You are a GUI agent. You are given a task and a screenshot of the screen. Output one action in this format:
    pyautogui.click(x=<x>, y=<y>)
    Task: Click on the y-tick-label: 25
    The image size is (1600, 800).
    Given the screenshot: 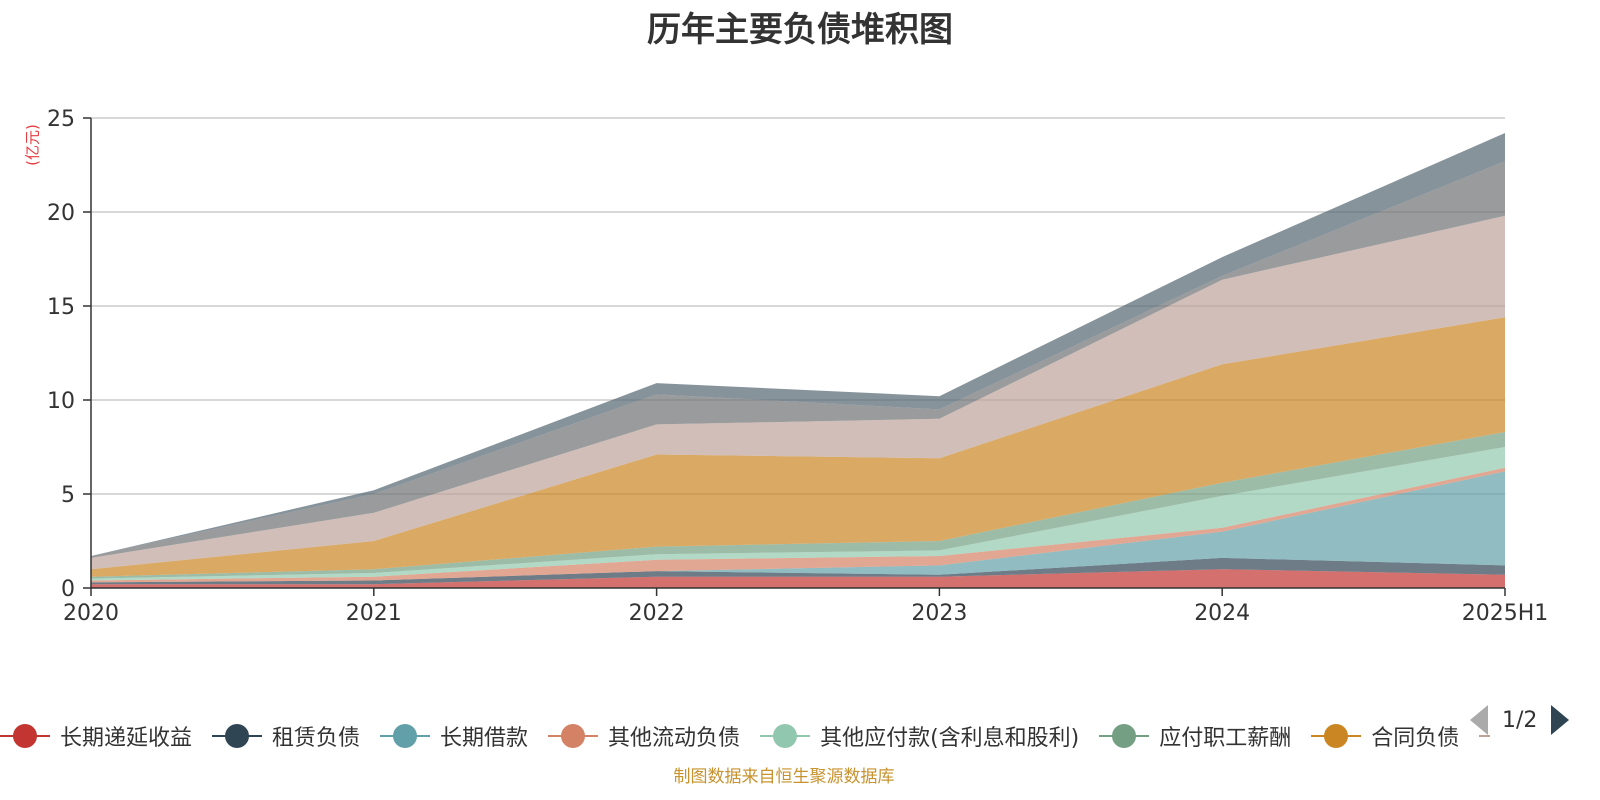 What is the action you would take?
    pyautogui.click(x=61, y=119)
    